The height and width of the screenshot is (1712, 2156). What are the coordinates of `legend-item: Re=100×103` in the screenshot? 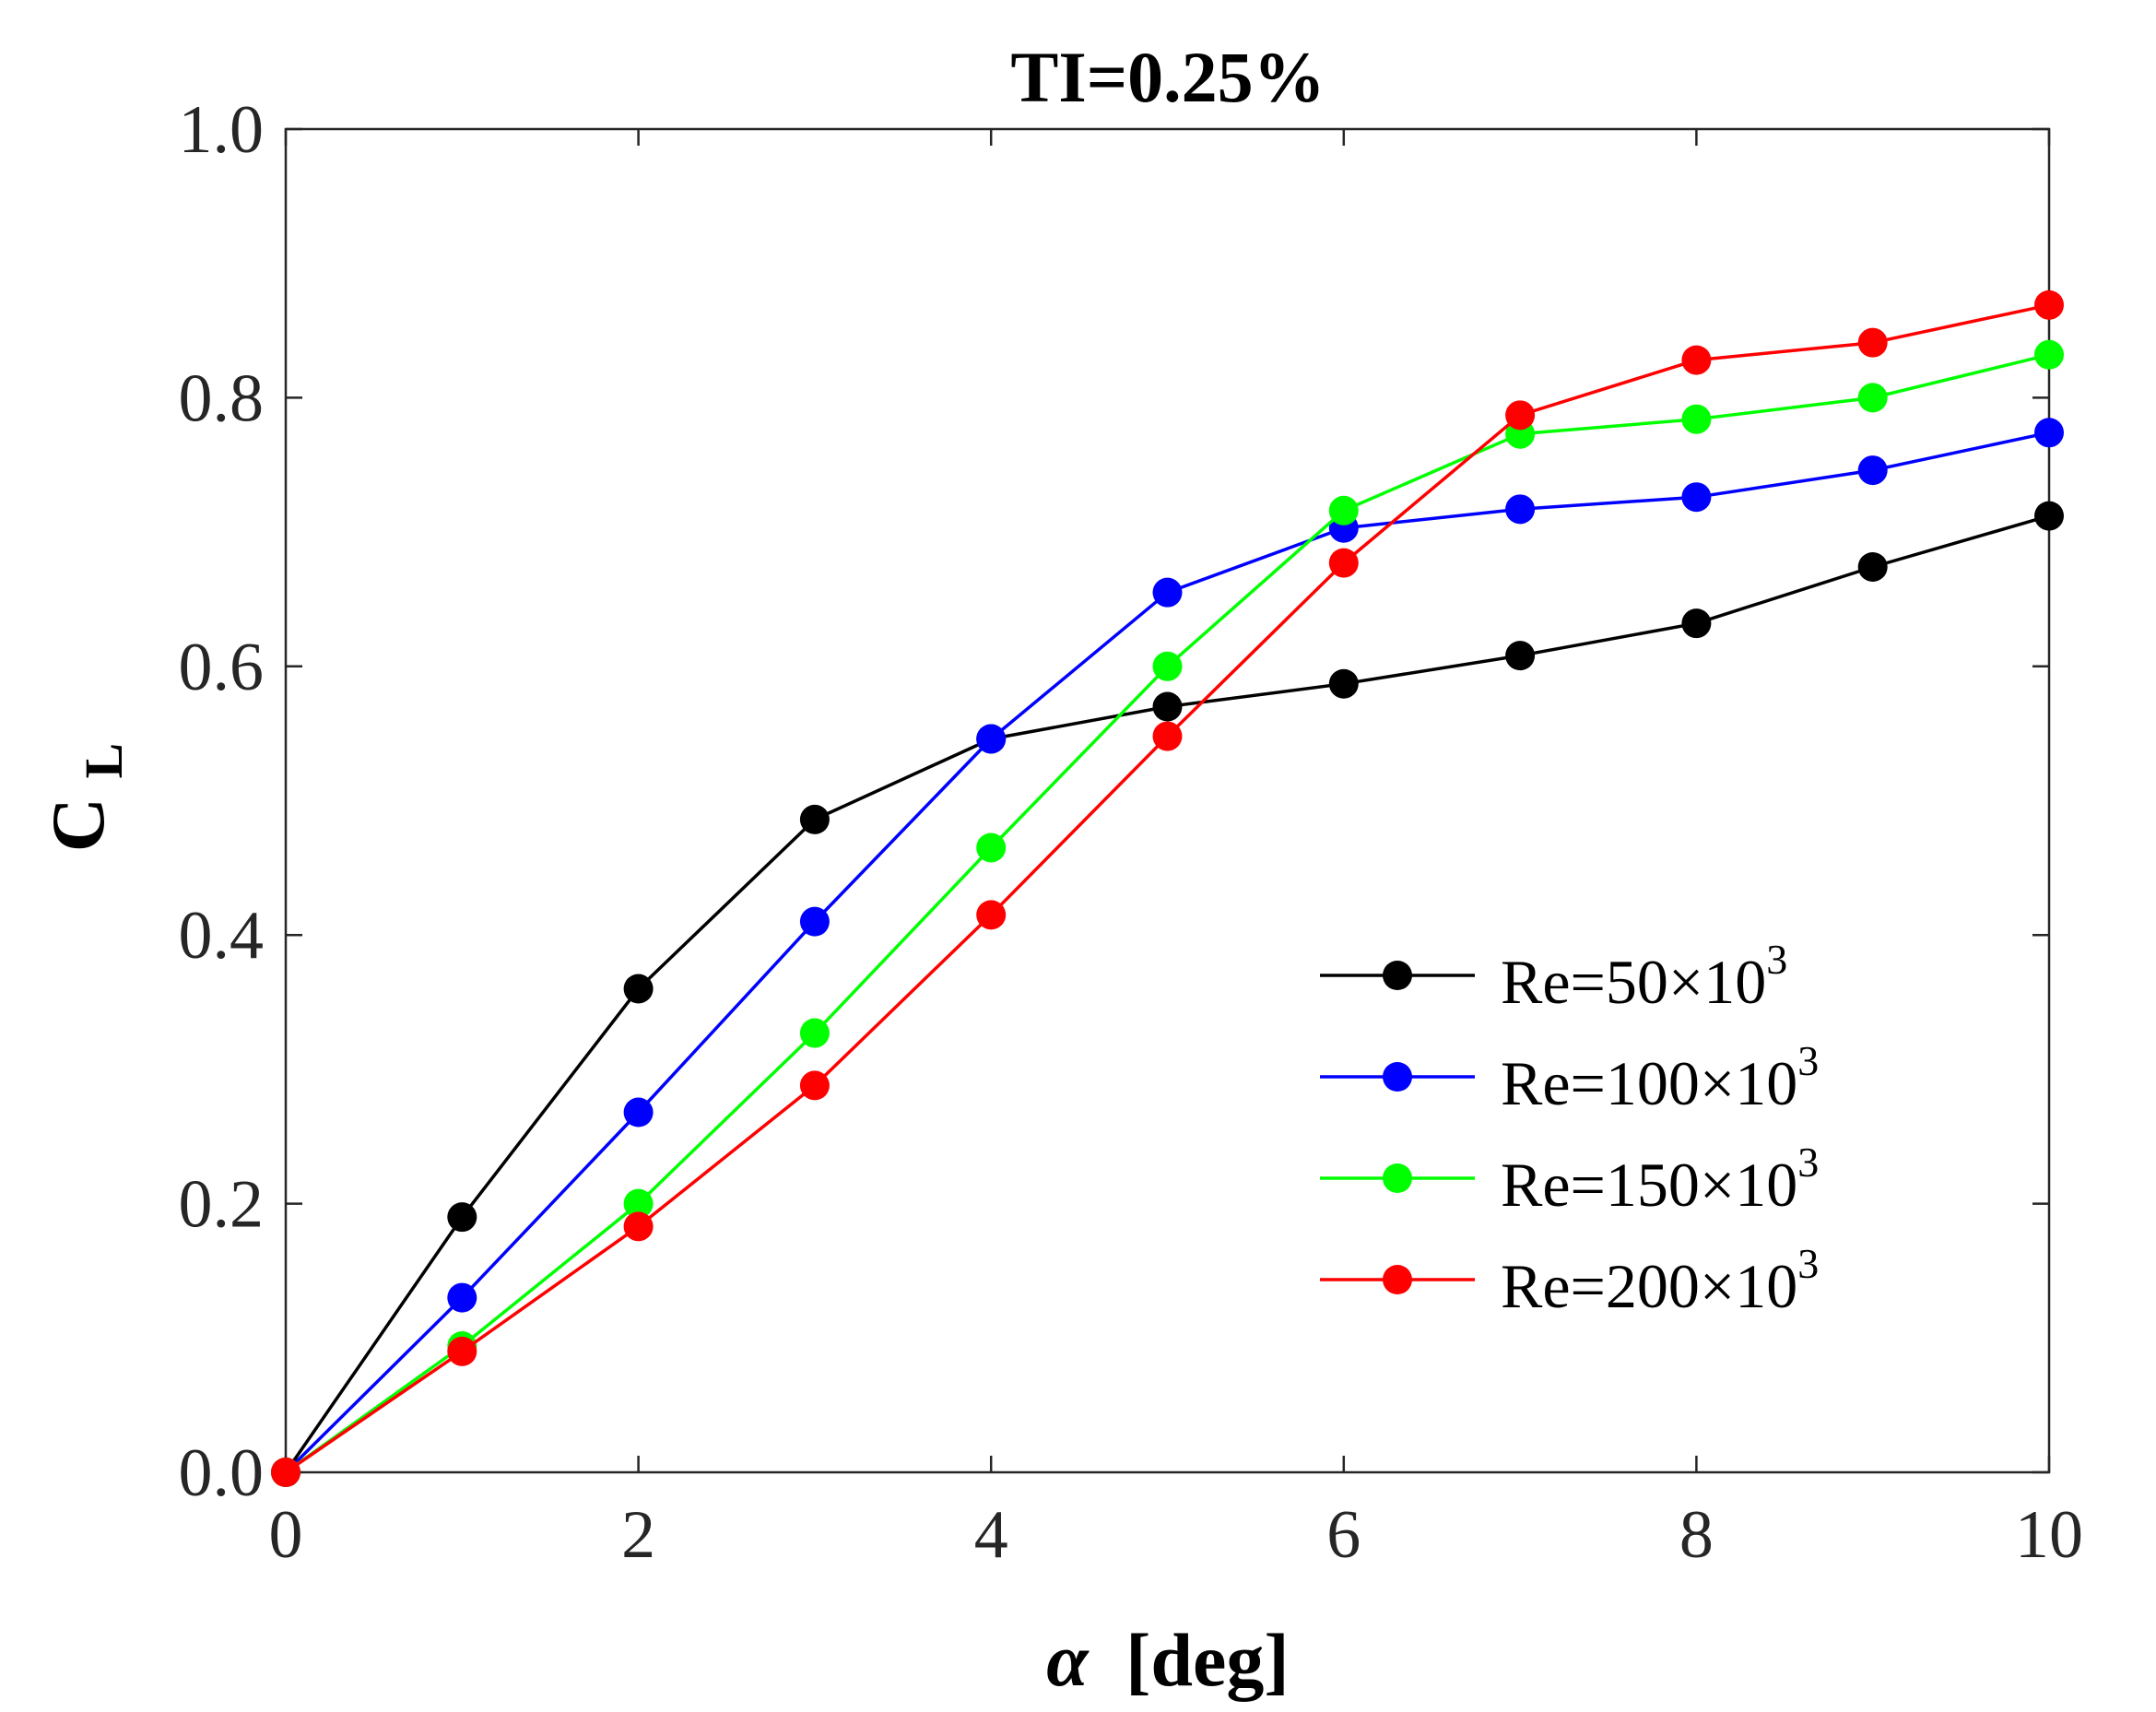 It's located at (1569, 1077).